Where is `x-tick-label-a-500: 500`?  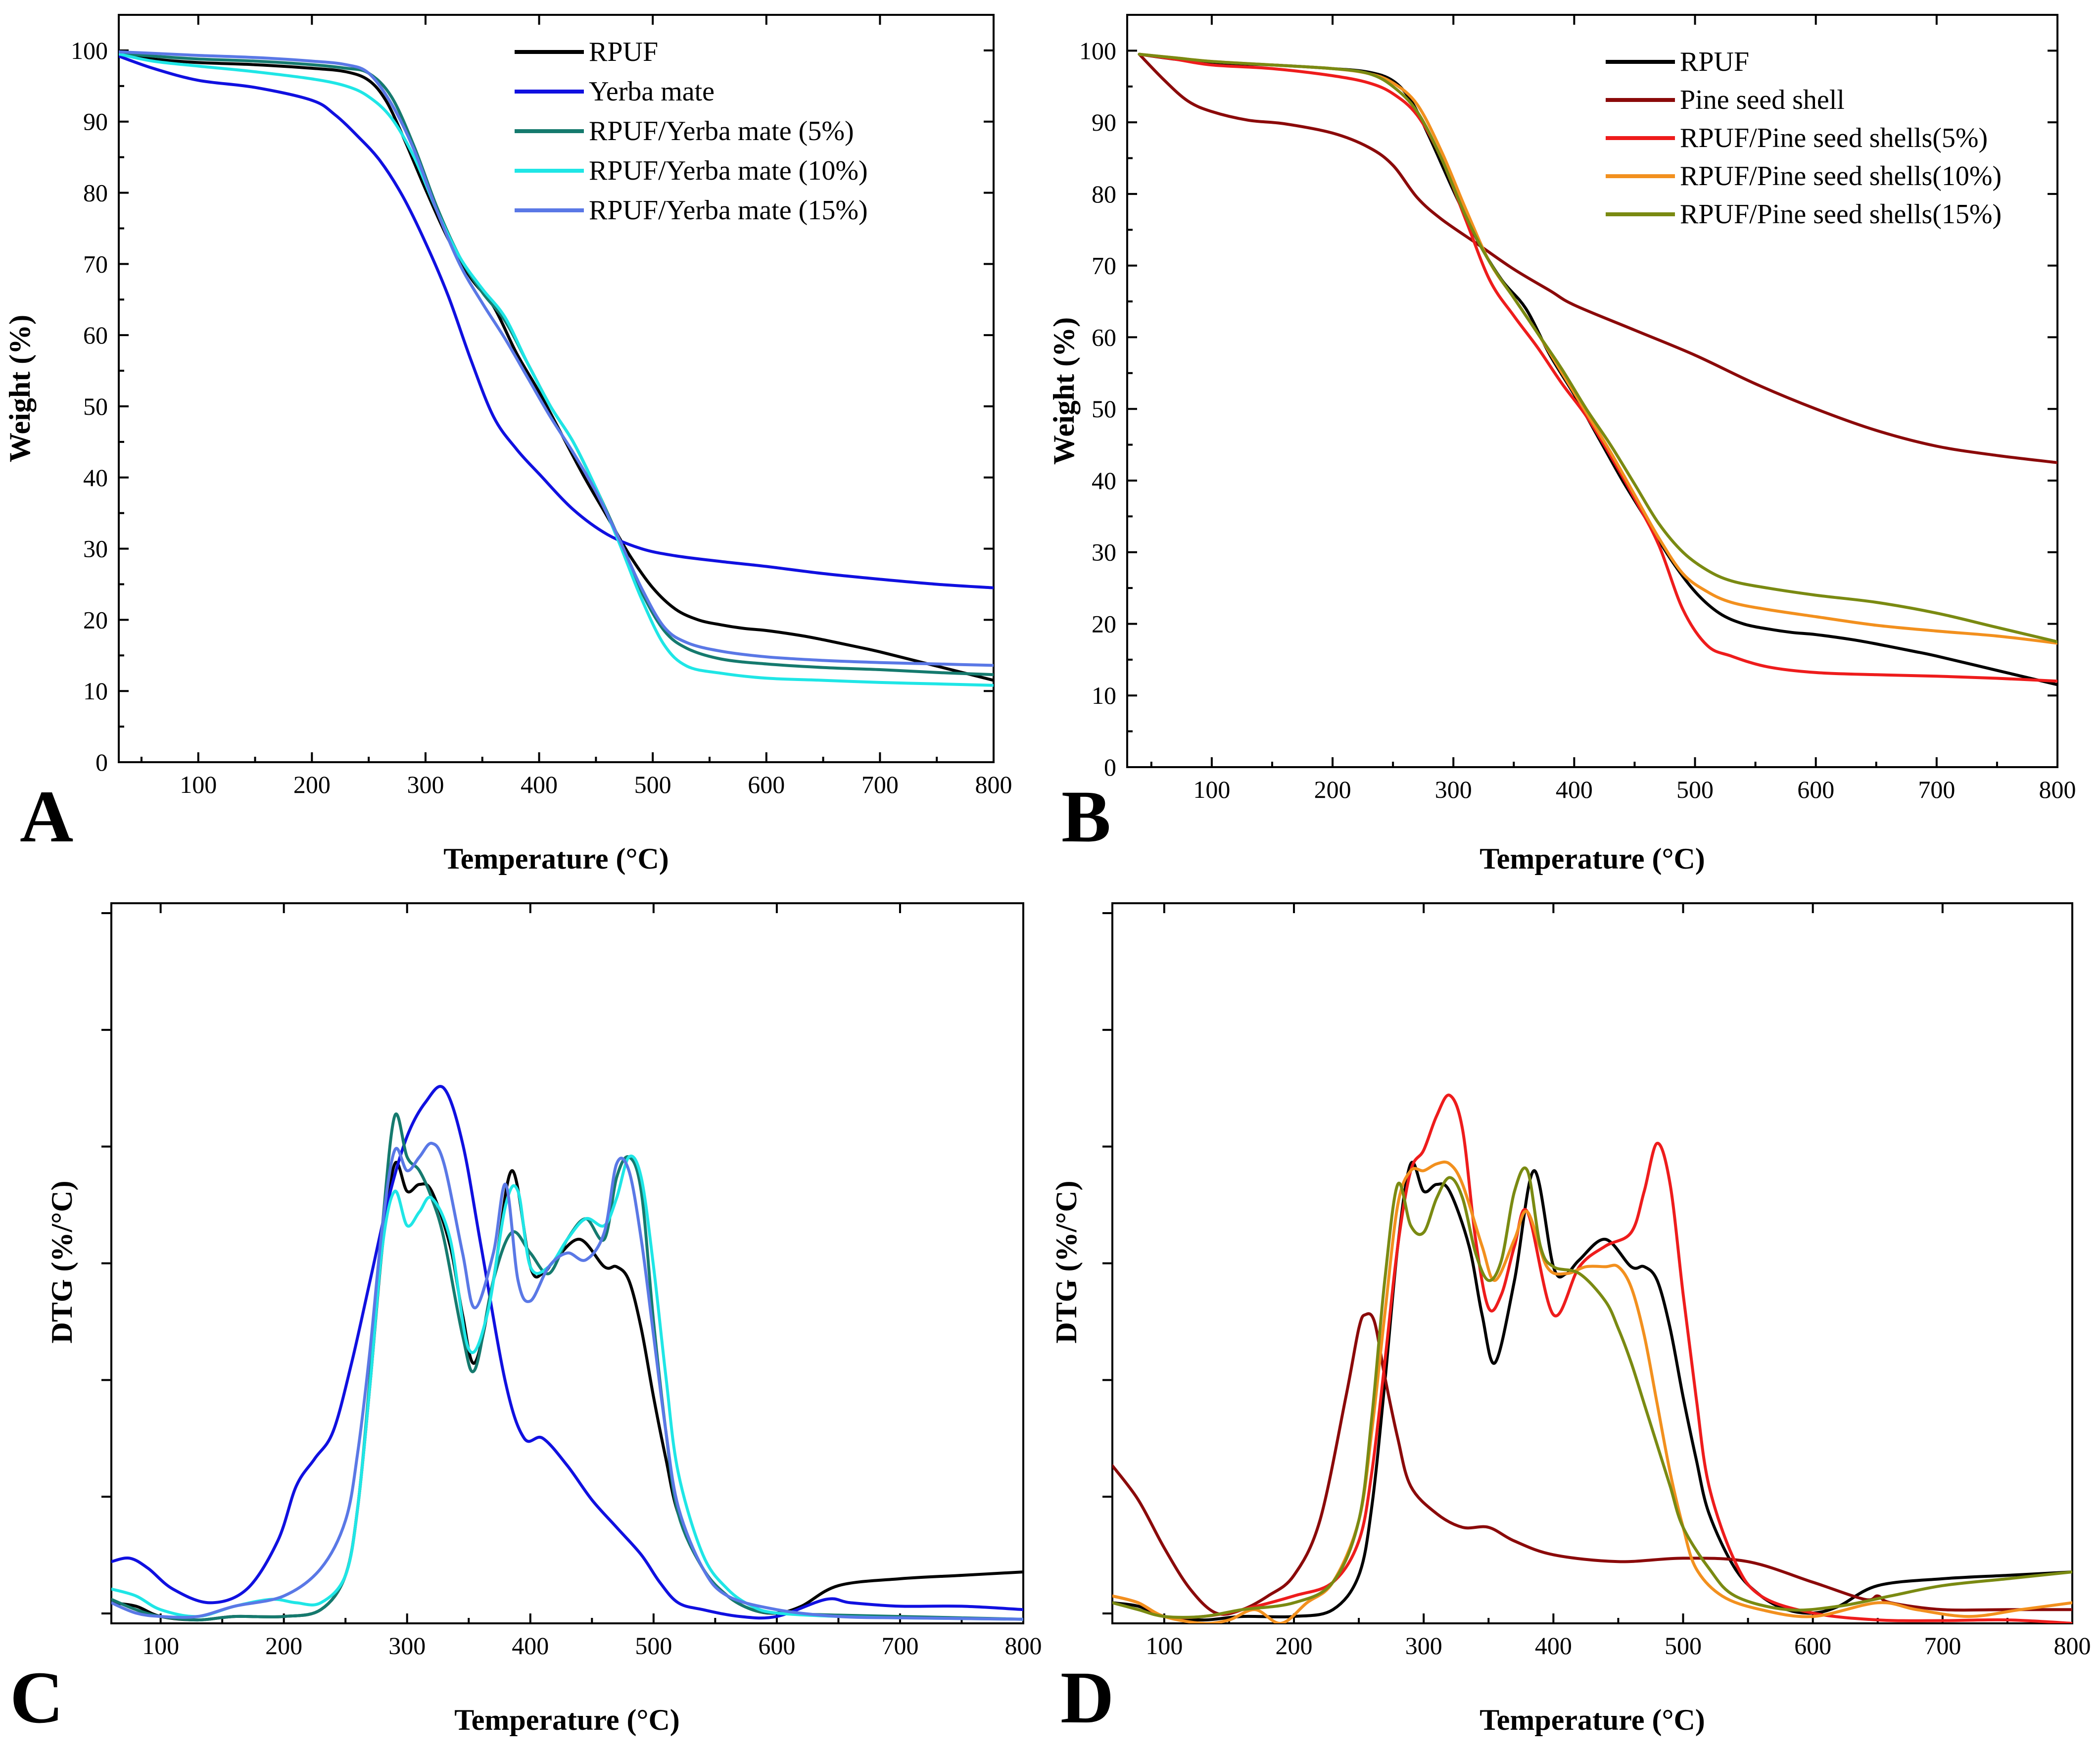
x-tick-label-a-500: 500 is located at coordinates (652, 784).